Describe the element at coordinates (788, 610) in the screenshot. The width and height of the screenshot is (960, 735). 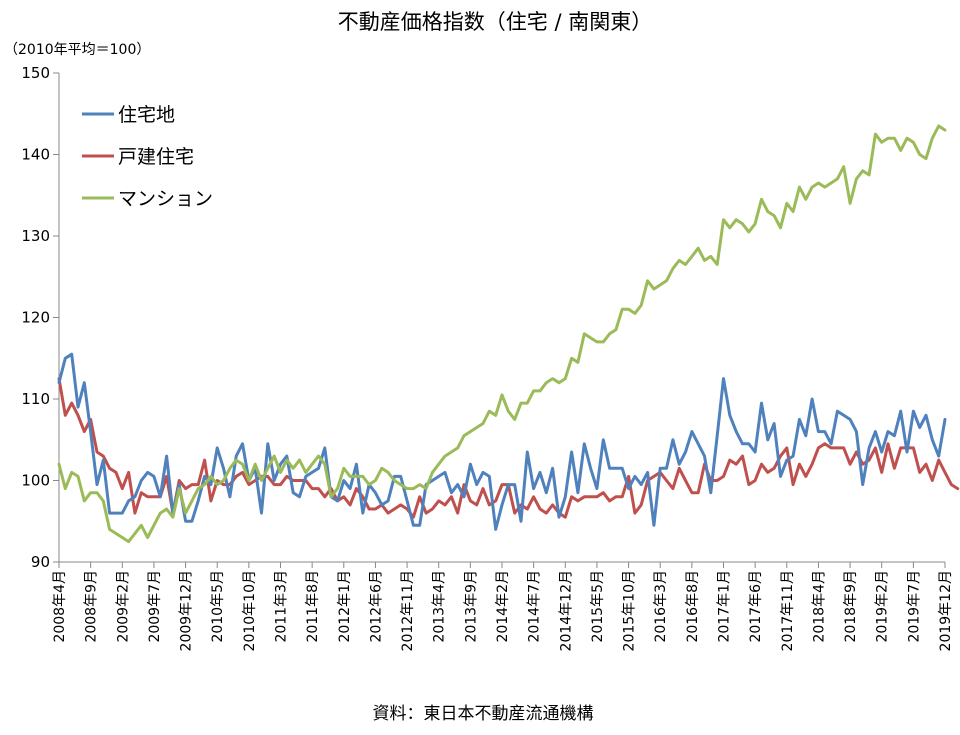
I see `x-tick-label: 2017年11月` at that location.